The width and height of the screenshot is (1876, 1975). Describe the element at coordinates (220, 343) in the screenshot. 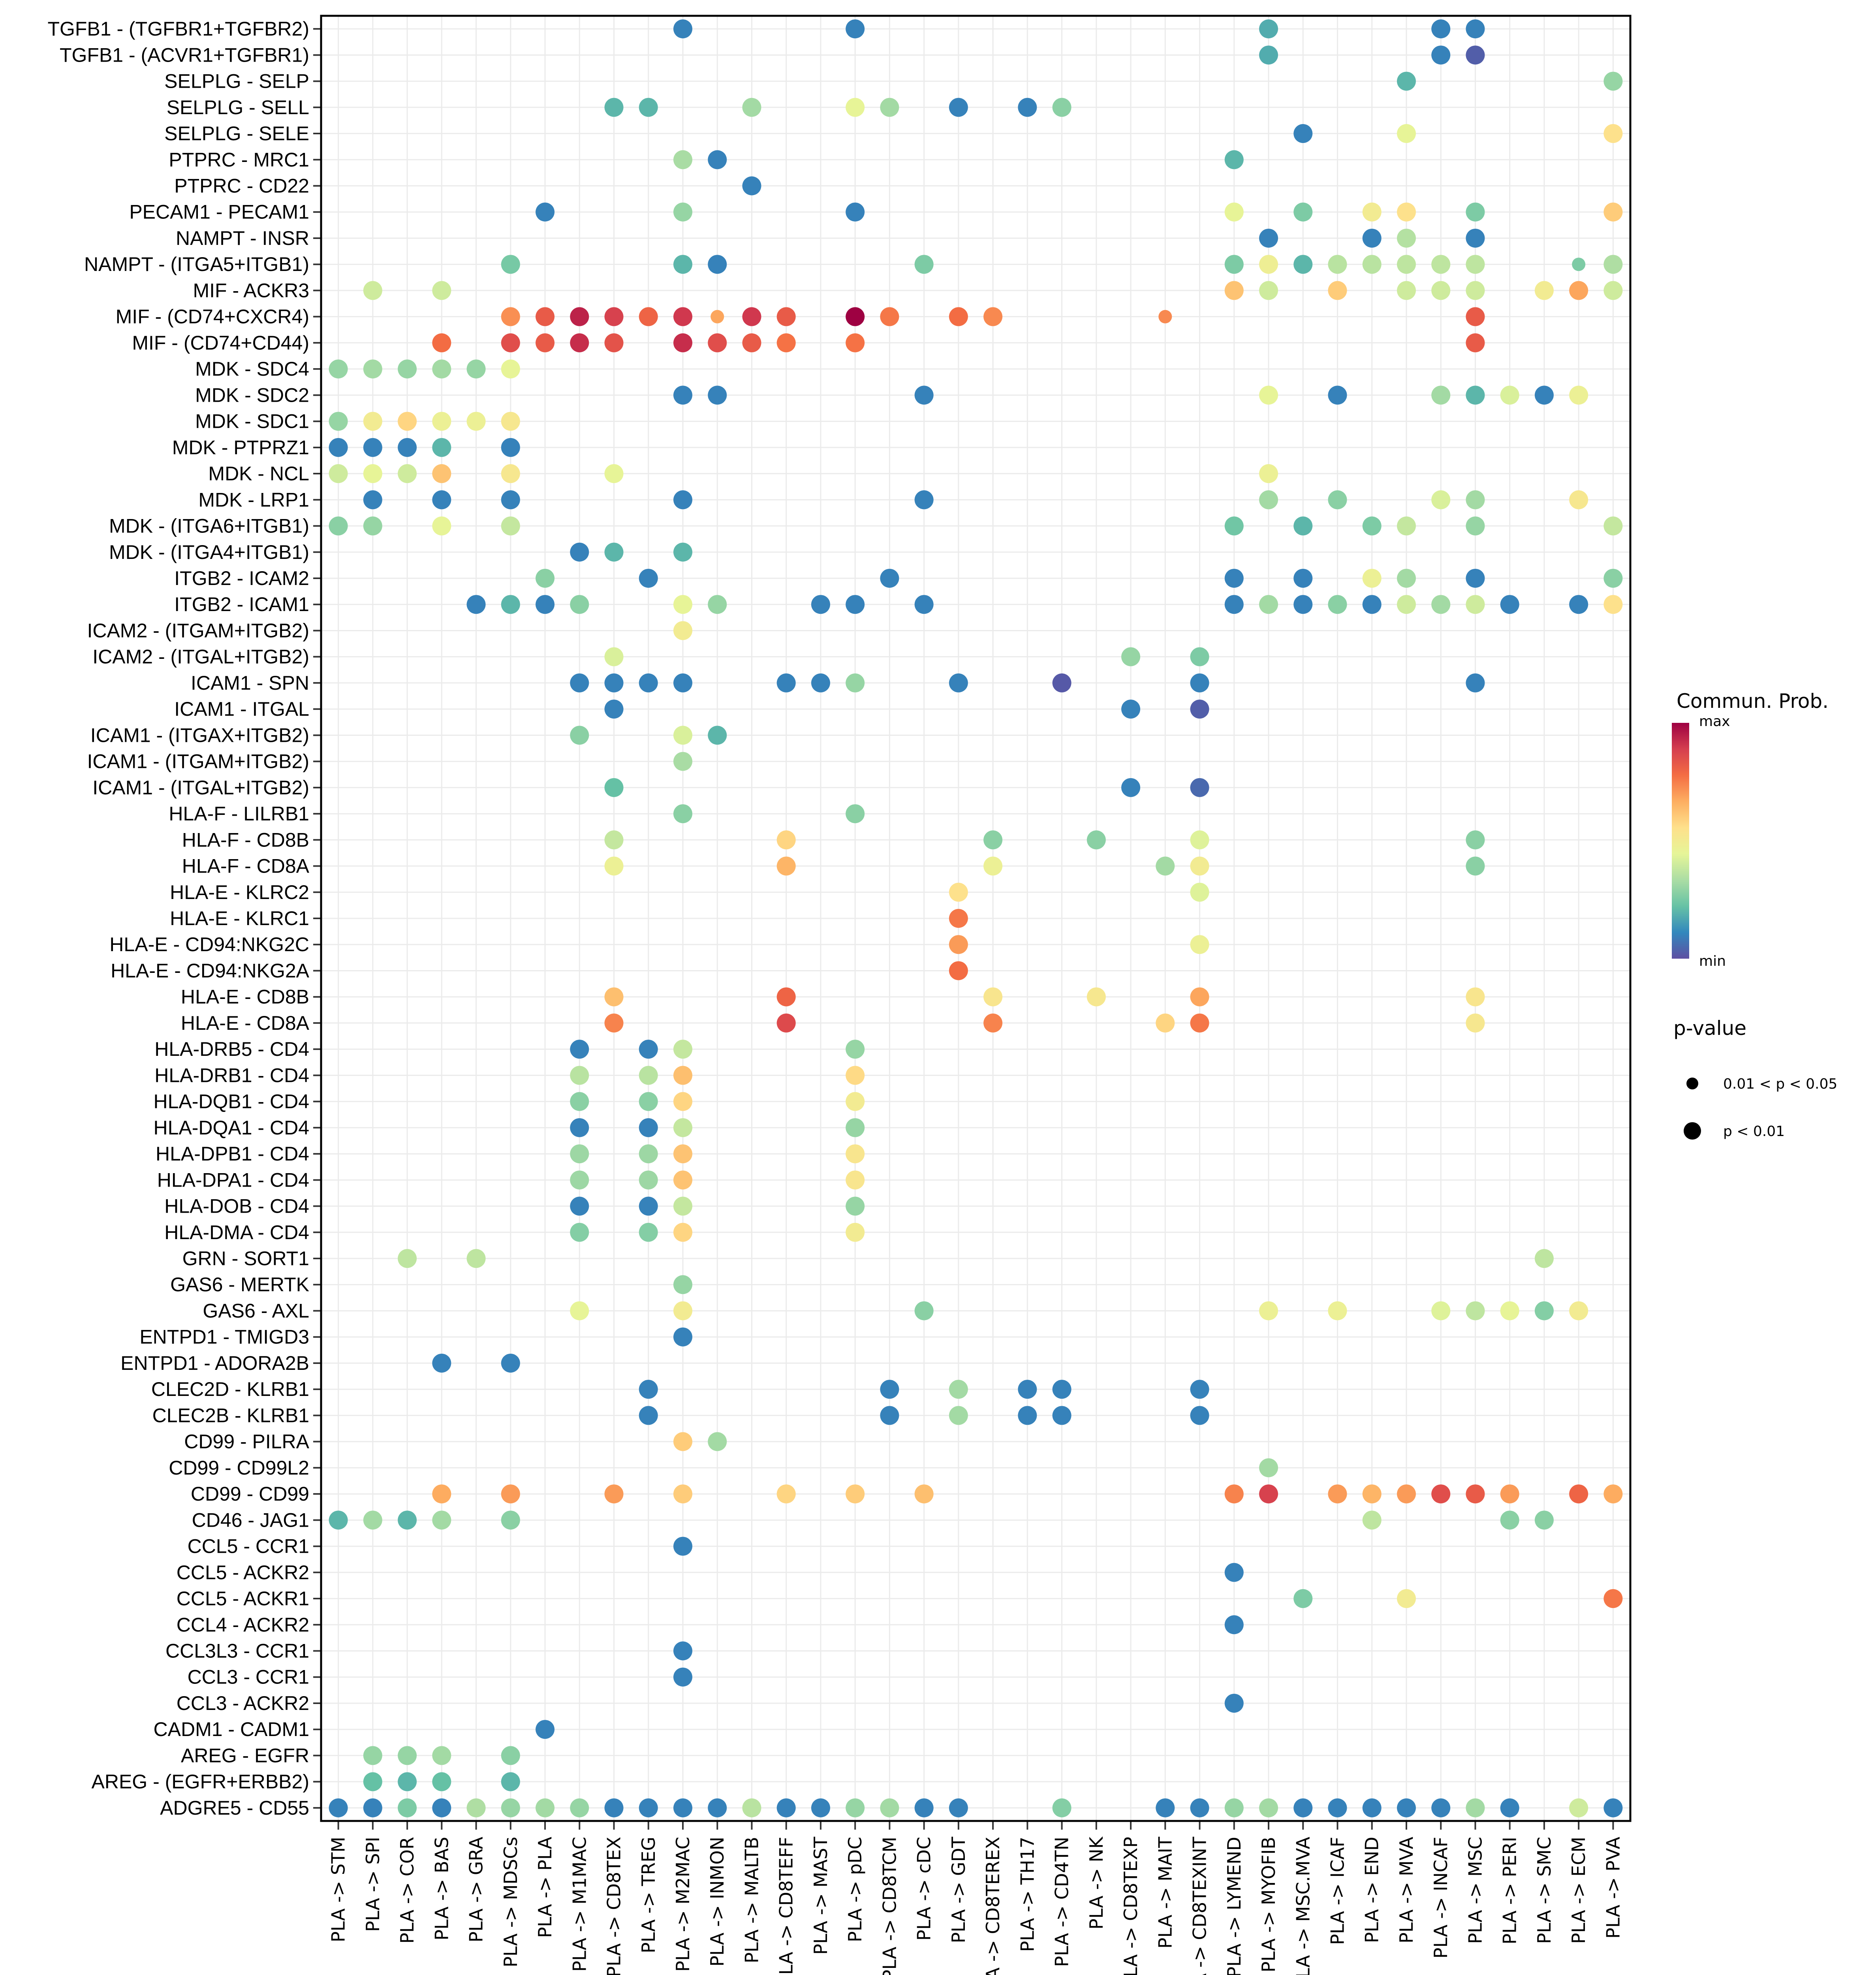

I see `y-tick-label: MIF - (CD74+CD44)` at that location.